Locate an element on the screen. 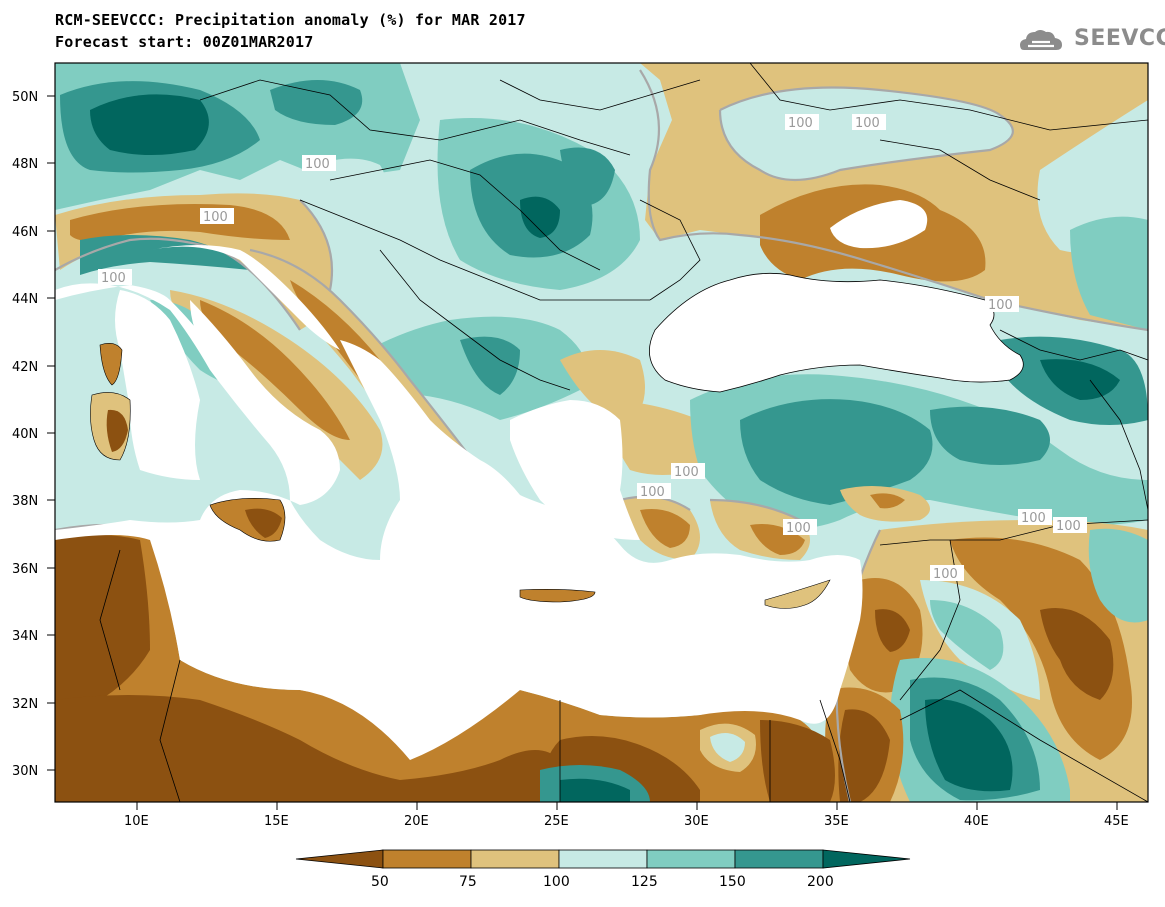  forecast-start-label: Forecast start: 00Z01MAR2017 is located at coordinates (184, 42).